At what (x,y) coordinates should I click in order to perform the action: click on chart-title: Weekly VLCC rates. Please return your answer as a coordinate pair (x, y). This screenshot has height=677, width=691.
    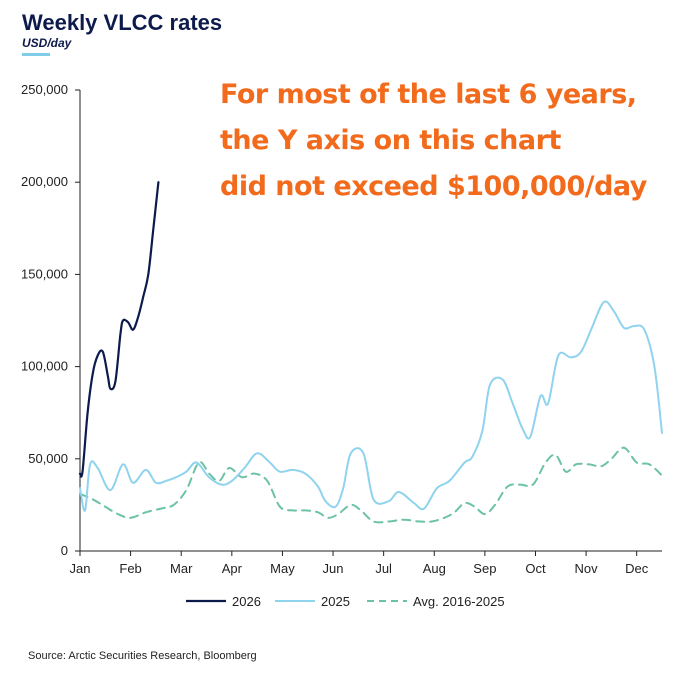
    Looking at the image, I should click on (122, 22).